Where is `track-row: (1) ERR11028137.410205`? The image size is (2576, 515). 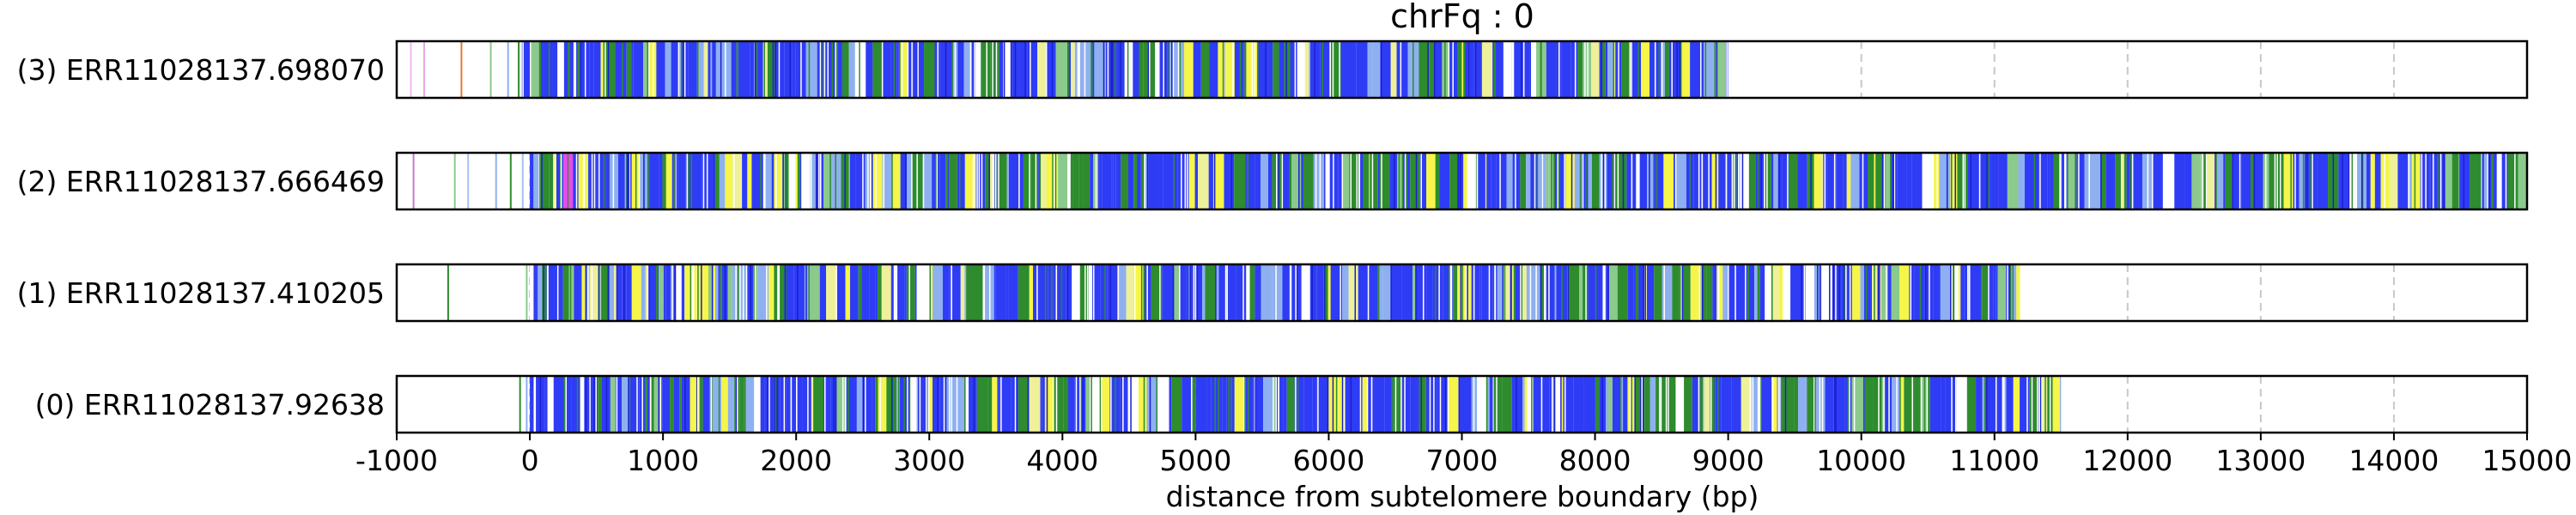
track-row: (1) ERR11028137.410205 is located at coordinates (1273, 293).